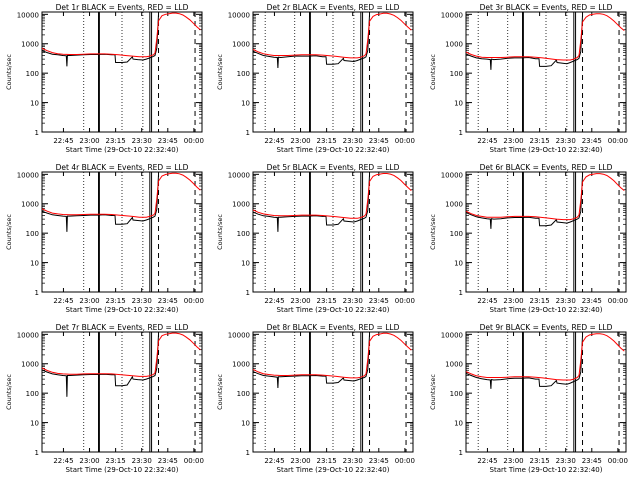 The width and height of the screenshot is (640, 480). I want to click on chart-title: Det 1r BLACK = Events, RED = LLD, so click(122, 7).